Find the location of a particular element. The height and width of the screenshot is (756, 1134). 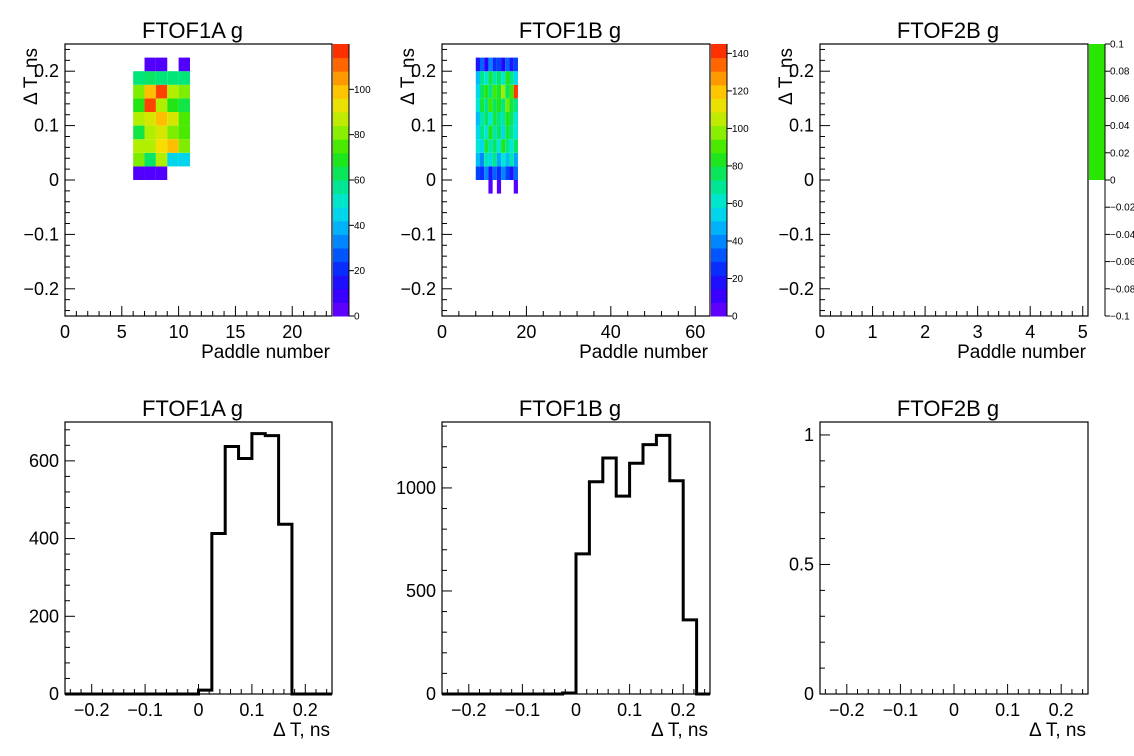

x-tick-label: 5 is located at coordinates (122, 332).